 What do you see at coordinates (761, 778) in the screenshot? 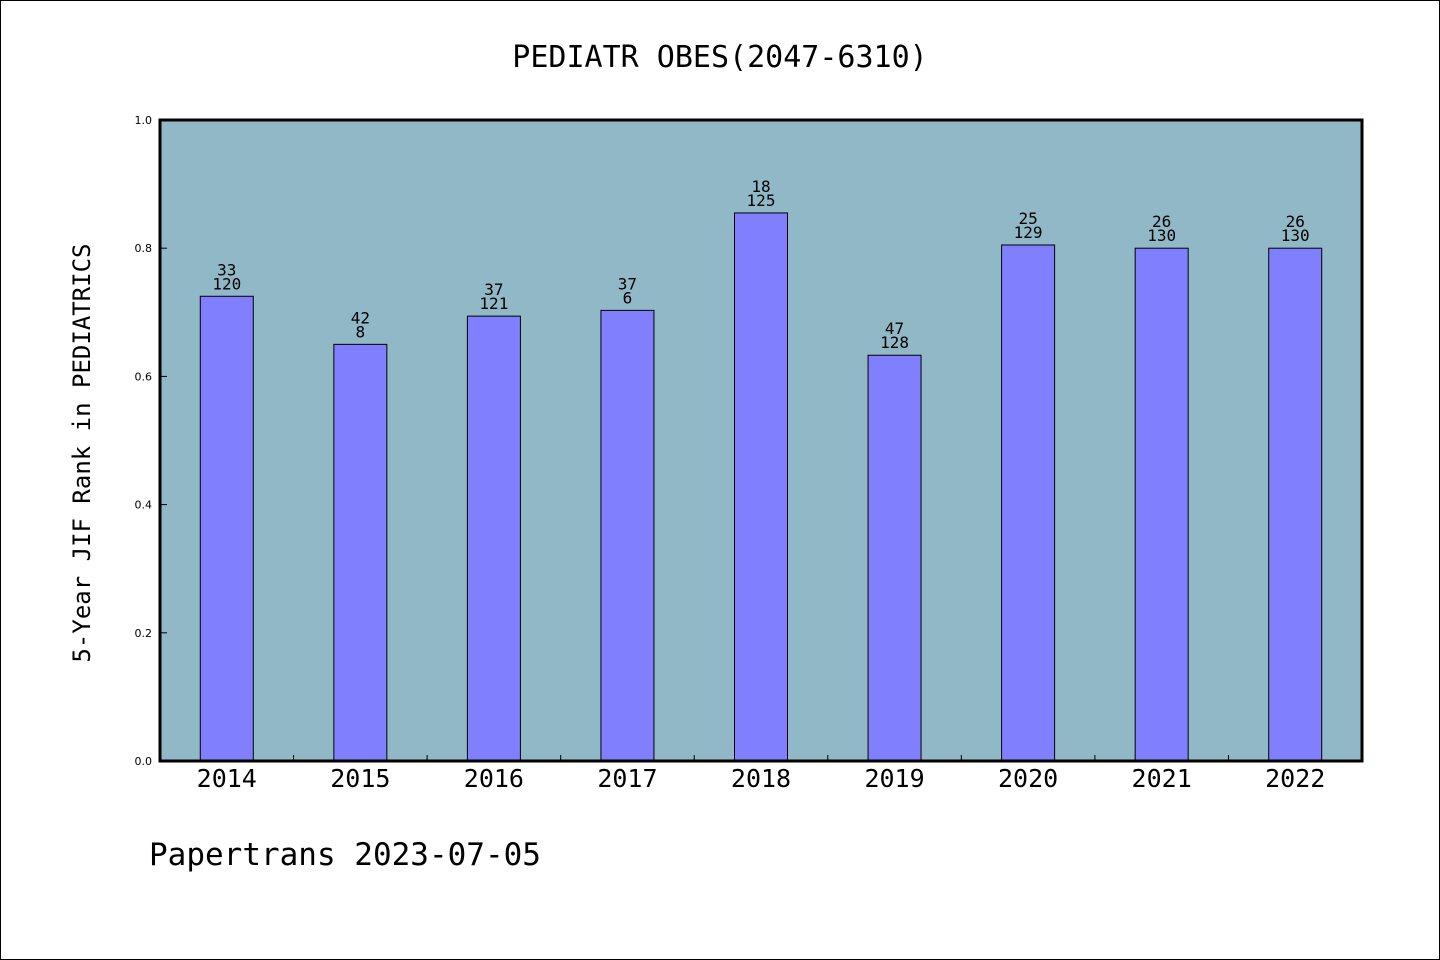
I see `x-tick-label: 2018` at bounding box center [761, 778].